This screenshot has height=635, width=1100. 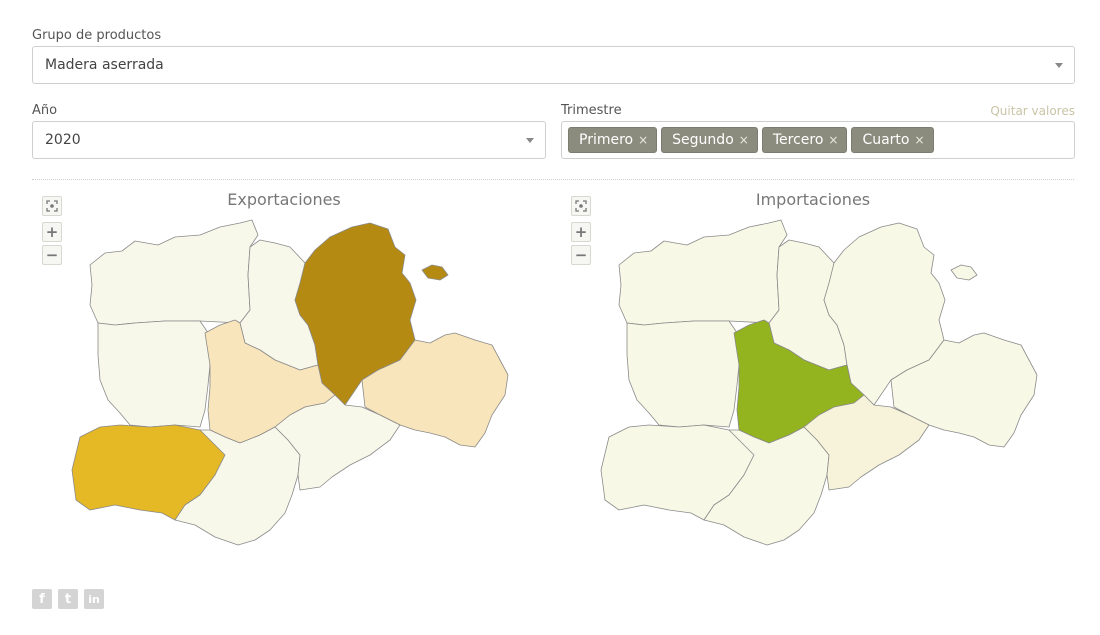 I want to click on twitter-share-button: t, so click(x=68, y=599).